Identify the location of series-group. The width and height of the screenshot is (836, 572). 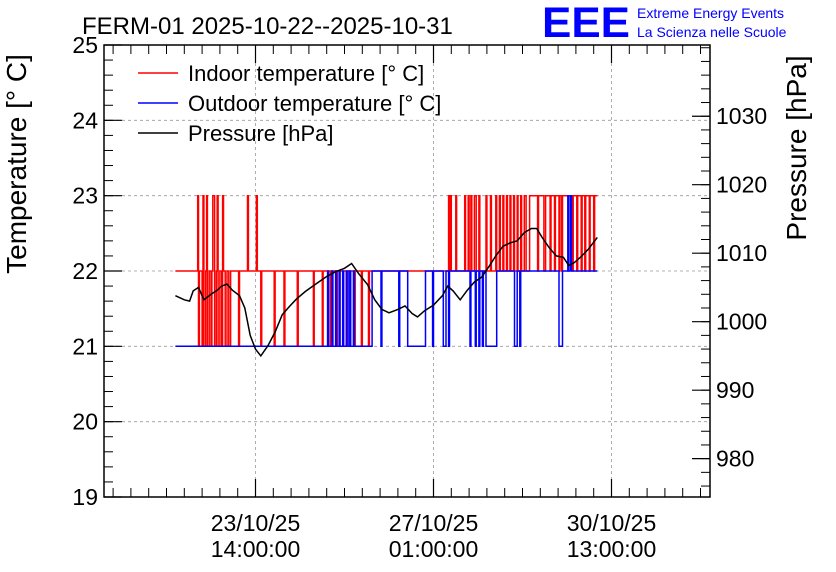
(386, 276).